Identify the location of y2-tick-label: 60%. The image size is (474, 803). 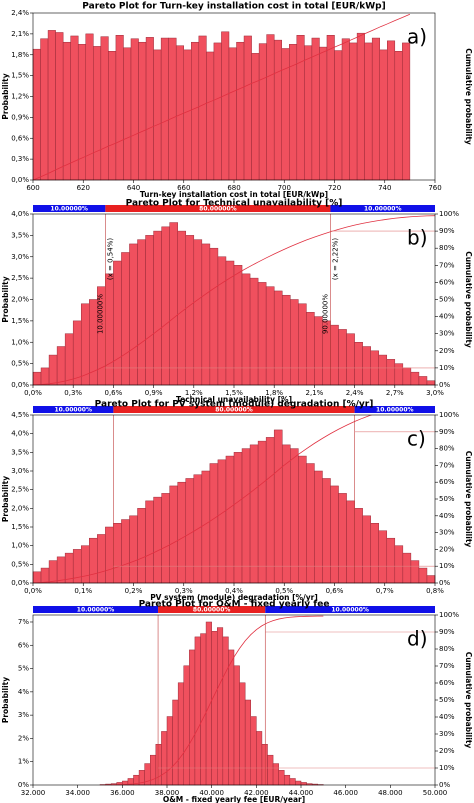
(447, 282).